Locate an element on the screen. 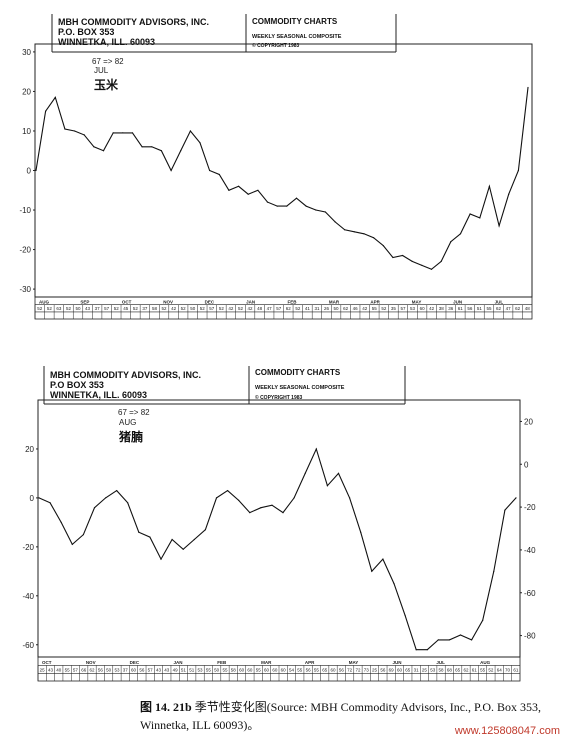 The image size is (568, 741). chart-2-week-value: 62 is located at coordinates (466, 669).